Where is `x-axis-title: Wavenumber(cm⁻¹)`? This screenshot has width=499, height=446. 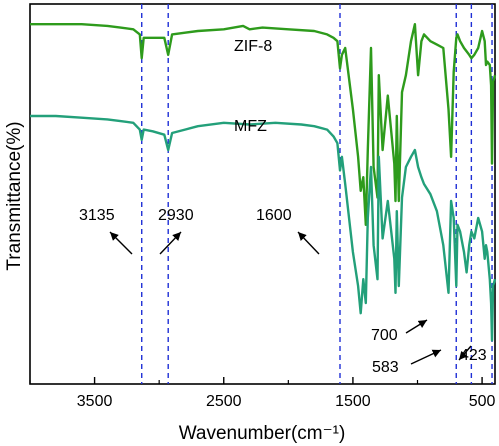 x-axis-title: Wavenumber(cm⁻¹) is located at coordinates (262, 433).